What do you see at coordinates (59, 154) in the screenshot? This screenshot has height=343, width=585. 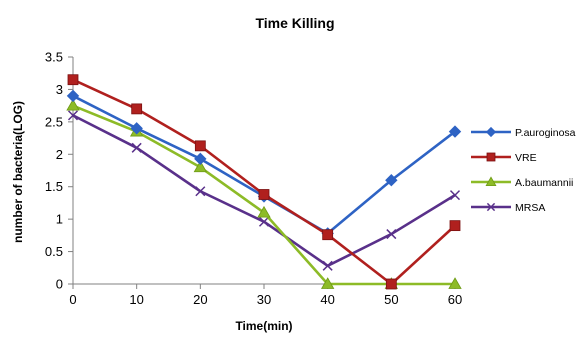 I see `y-tick-label: 2` at bounding box center [59, 154].